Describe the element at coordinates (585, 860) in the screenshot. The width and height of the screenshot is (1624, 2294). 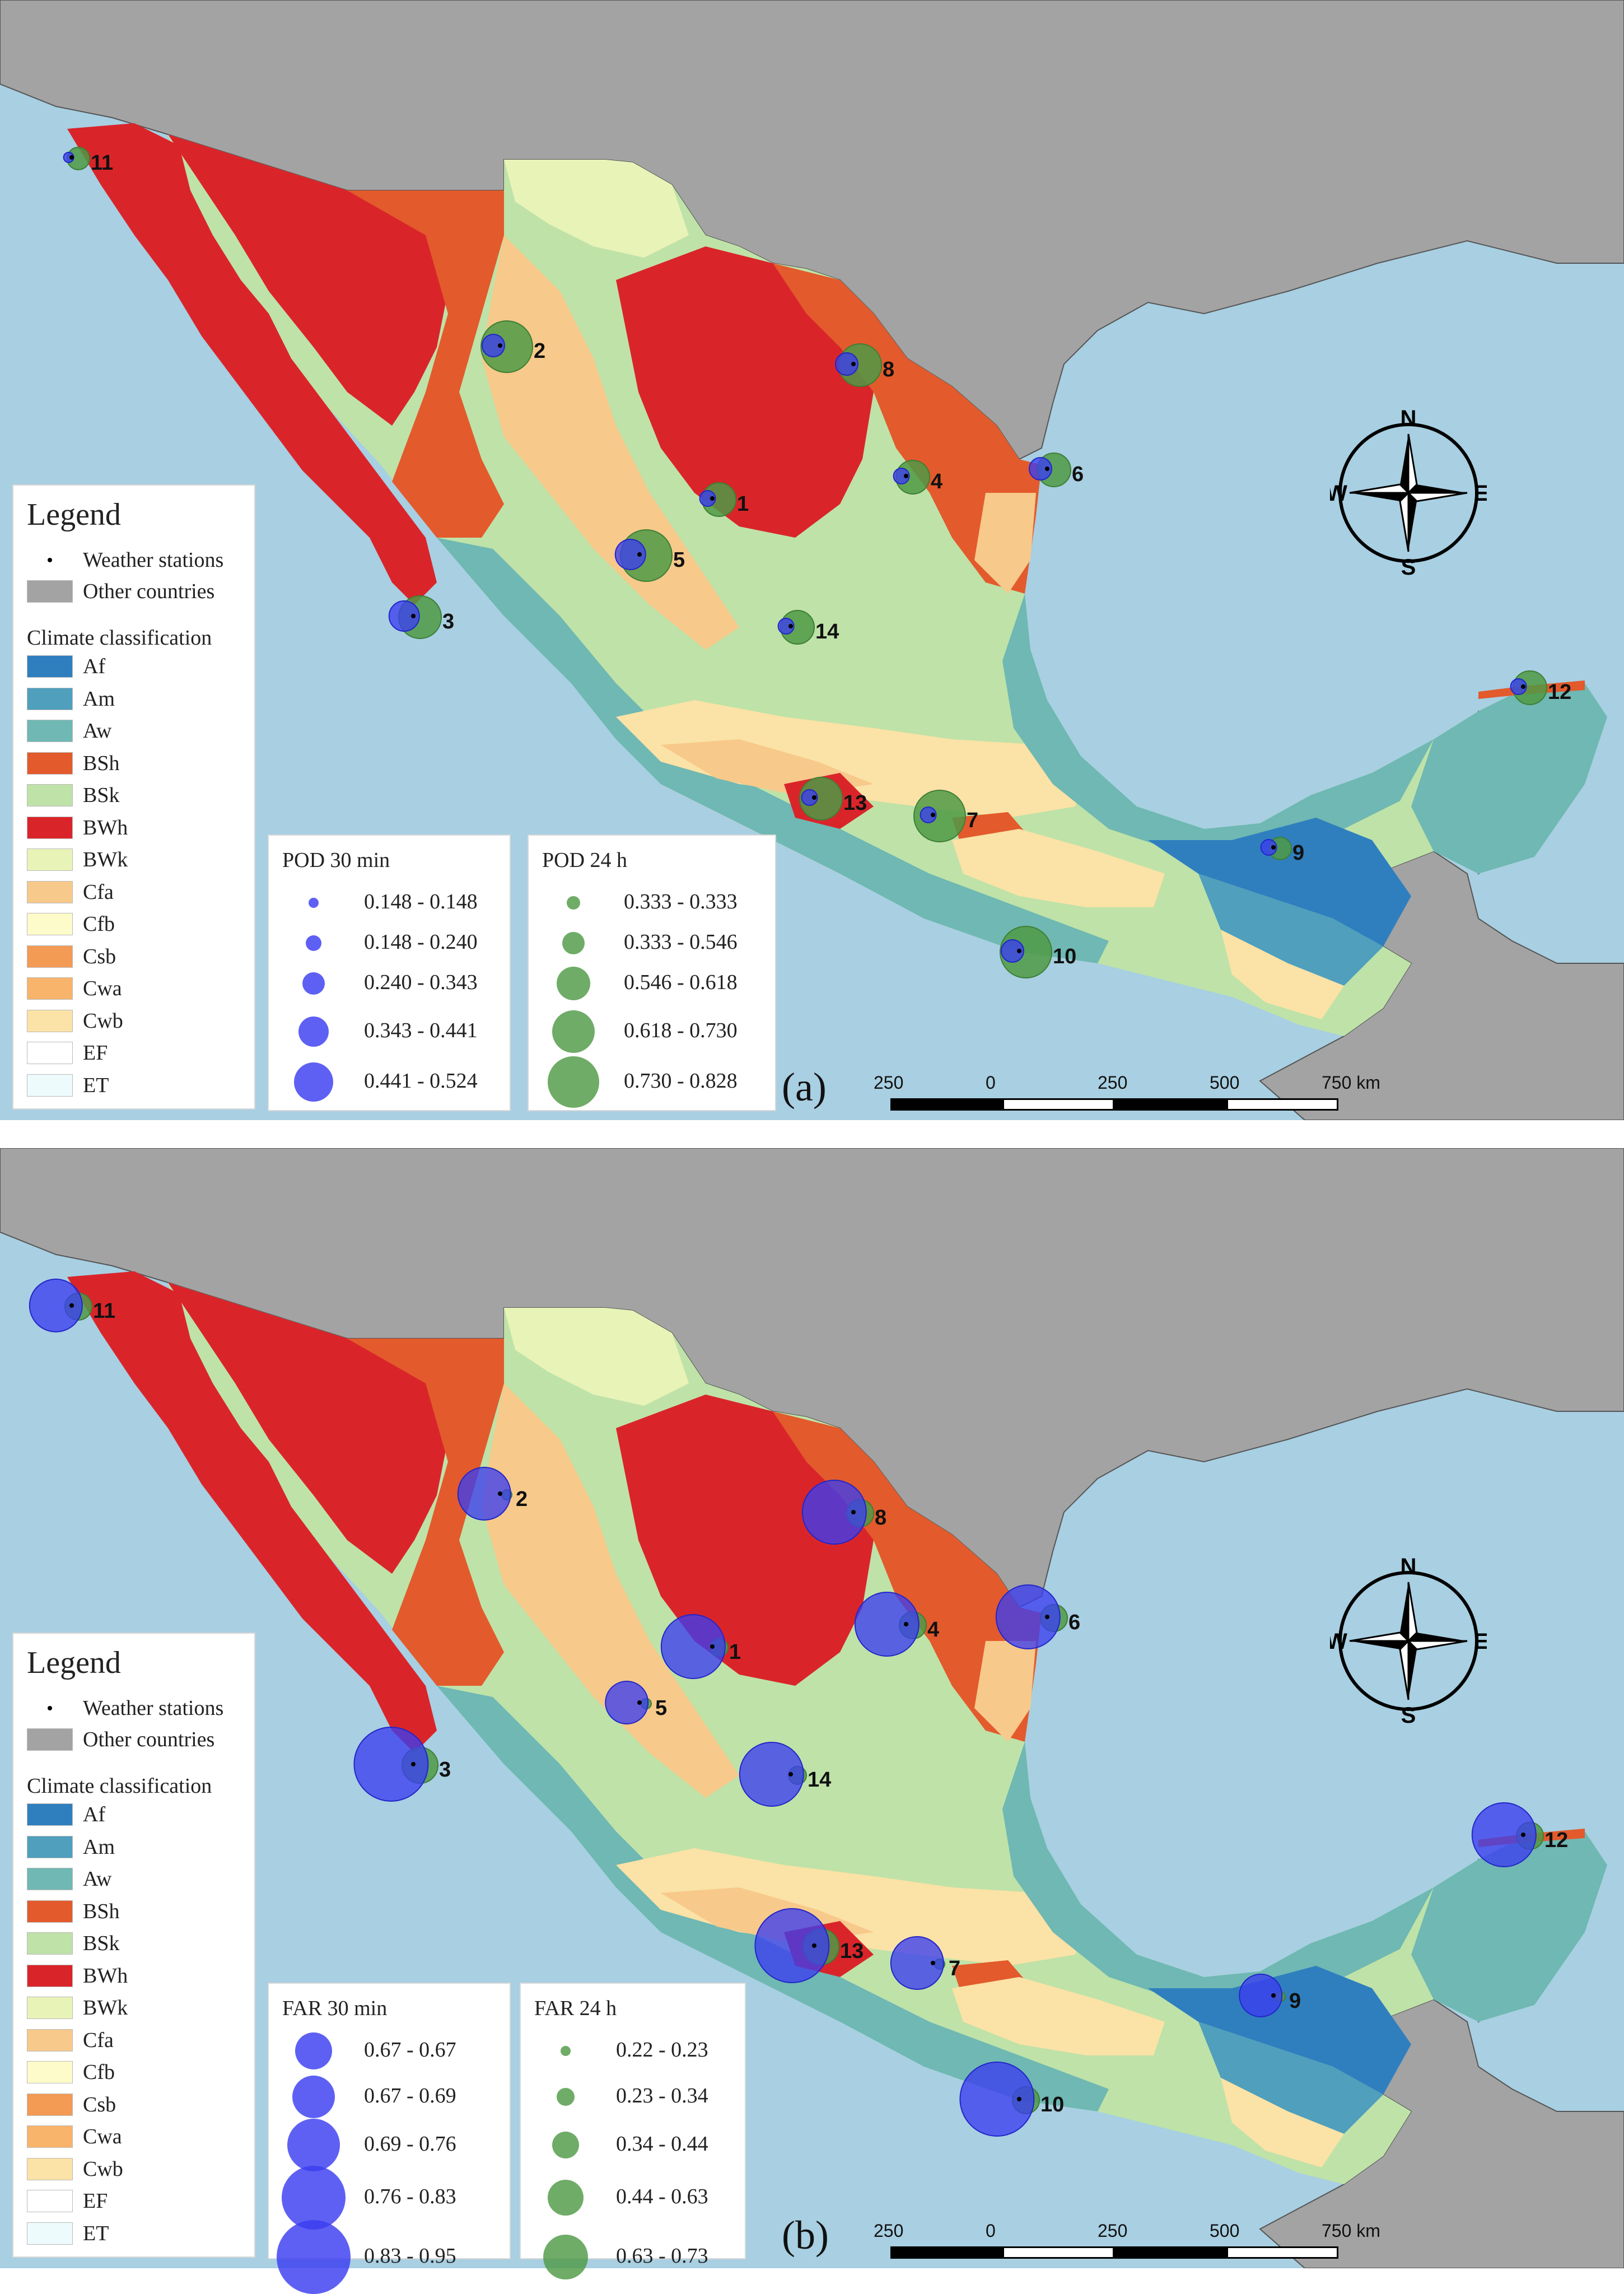
I see `green-legend-title: POD 24 h` at that location.